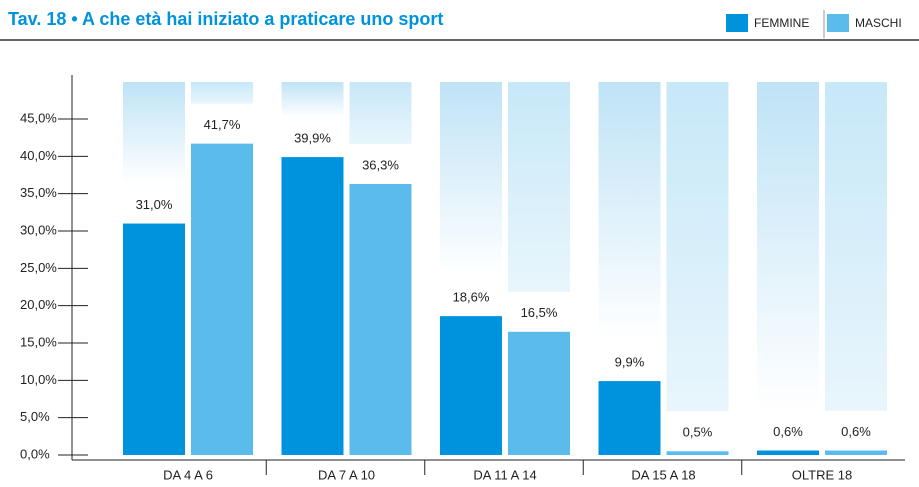  Describe the element at coordinates (35, 416) in the screenshot. I see `y-tick-label: 5,0%` at that location.